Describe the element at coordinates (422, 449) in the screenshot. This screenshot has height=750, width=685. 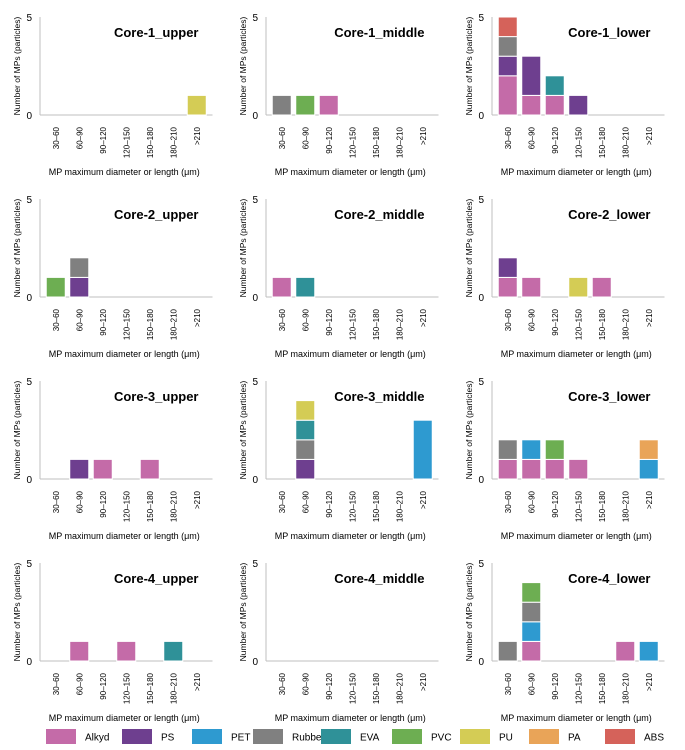
I see `bar-pet` at that location.